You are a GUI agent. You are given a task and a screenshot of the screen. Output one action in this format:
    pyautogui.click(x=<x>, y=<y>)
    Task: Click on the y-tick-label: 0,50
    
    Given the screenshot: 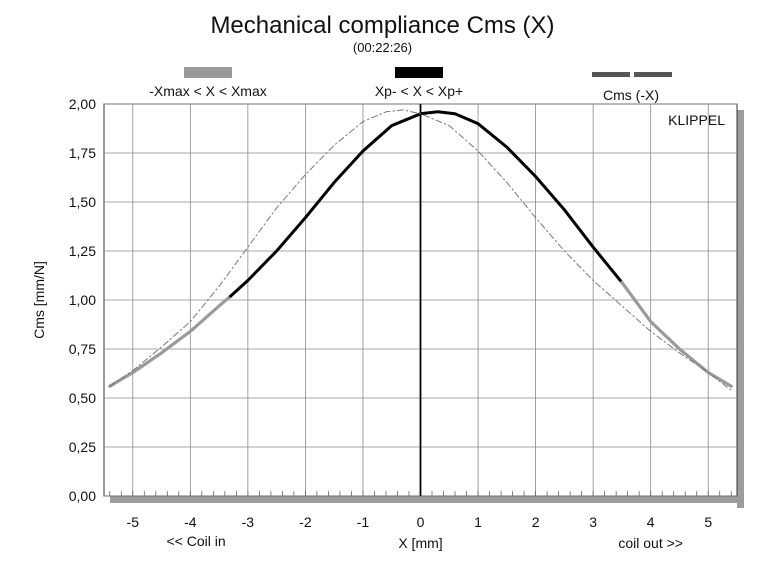 What is the action you would take?
    pyautogui.click(x=82, y=398)
    